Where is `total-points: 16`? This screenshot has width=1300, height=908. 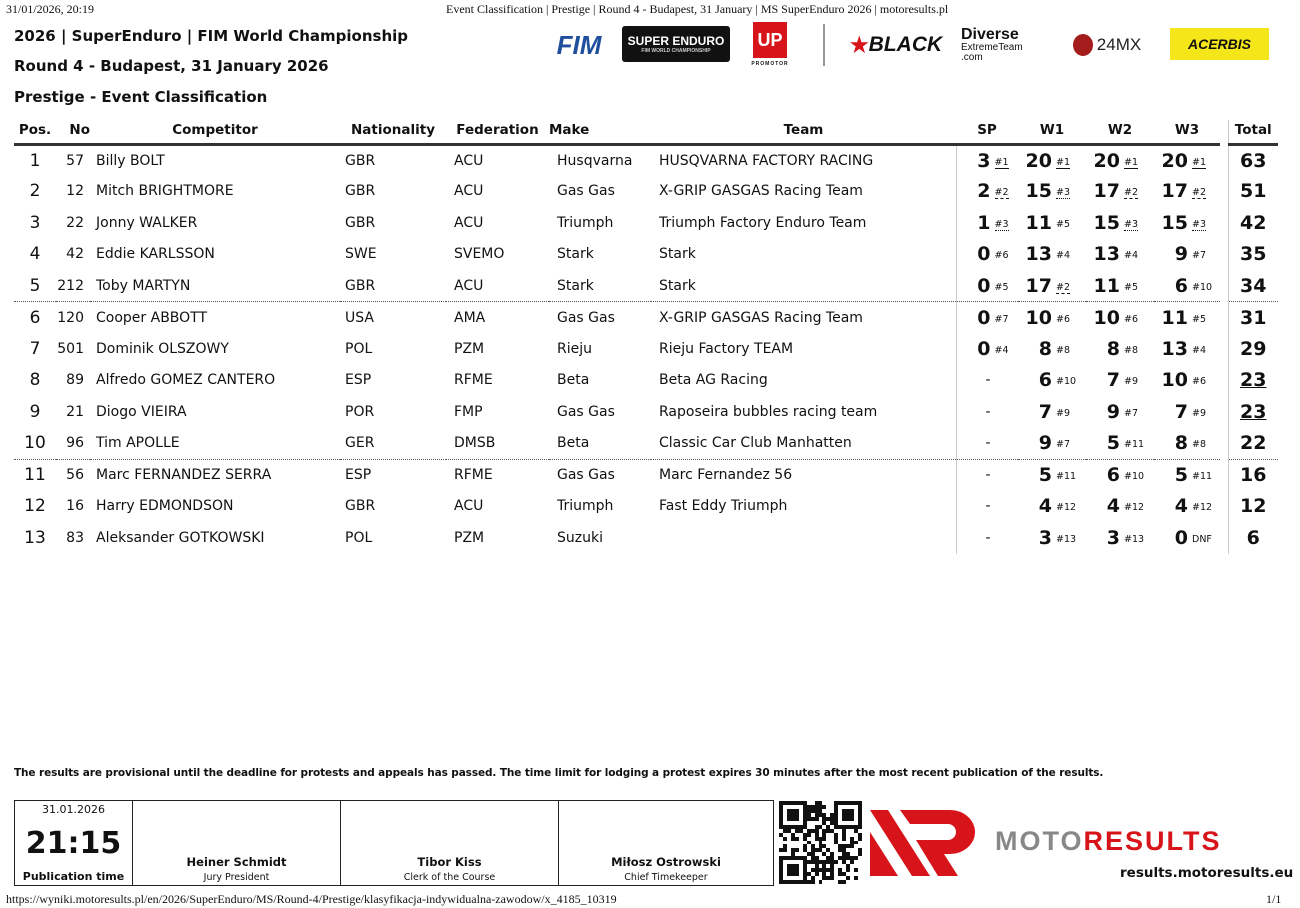 total-points: 16 is located at coordinates (1252, 475).